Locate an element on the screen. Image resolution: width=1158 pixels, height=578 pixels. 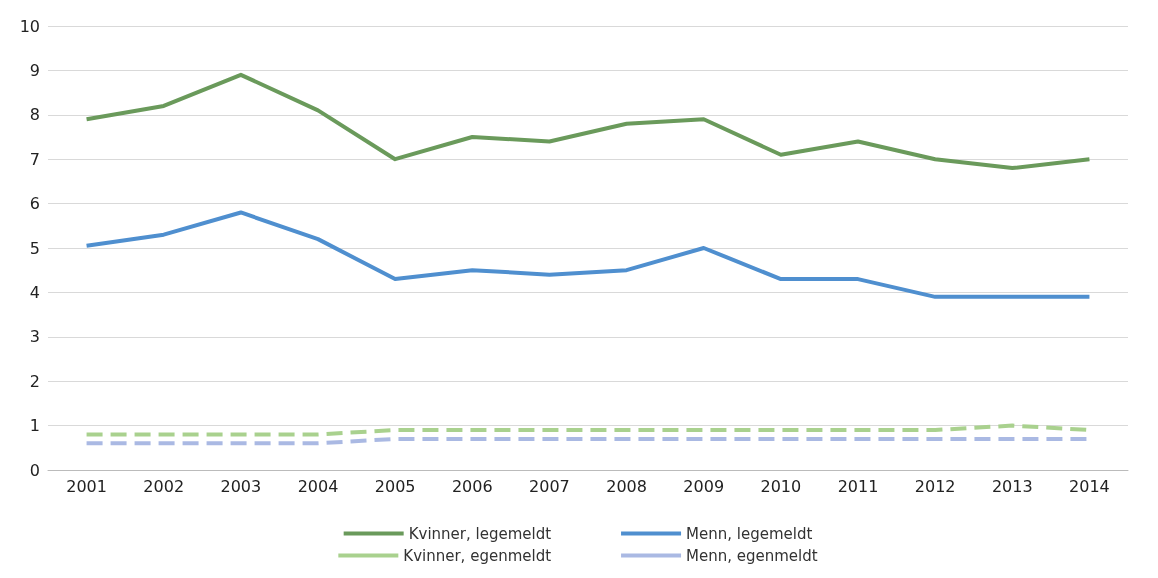
legend-label: Menn, legemeldt is located at coordinates (749, 533).